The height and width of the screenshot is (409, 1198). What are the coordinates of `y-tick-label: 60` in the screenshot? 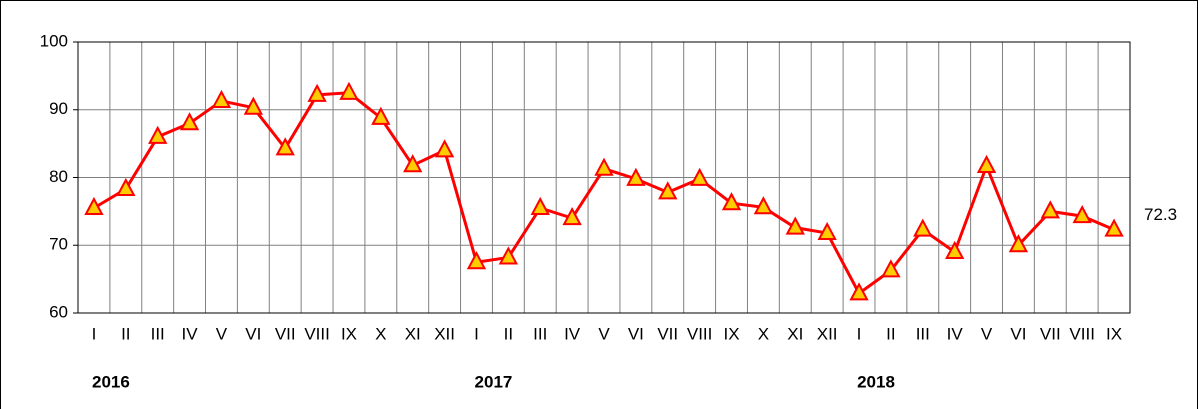 It's located at (58, 311).